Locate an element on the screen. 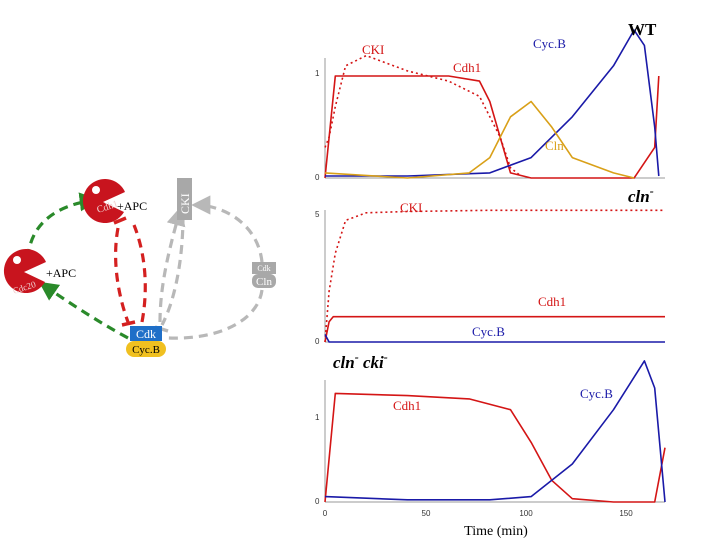 The height and width of the screenshot is (540, 720). inhibition-bar-bottom is located at coordinates (128, 323).